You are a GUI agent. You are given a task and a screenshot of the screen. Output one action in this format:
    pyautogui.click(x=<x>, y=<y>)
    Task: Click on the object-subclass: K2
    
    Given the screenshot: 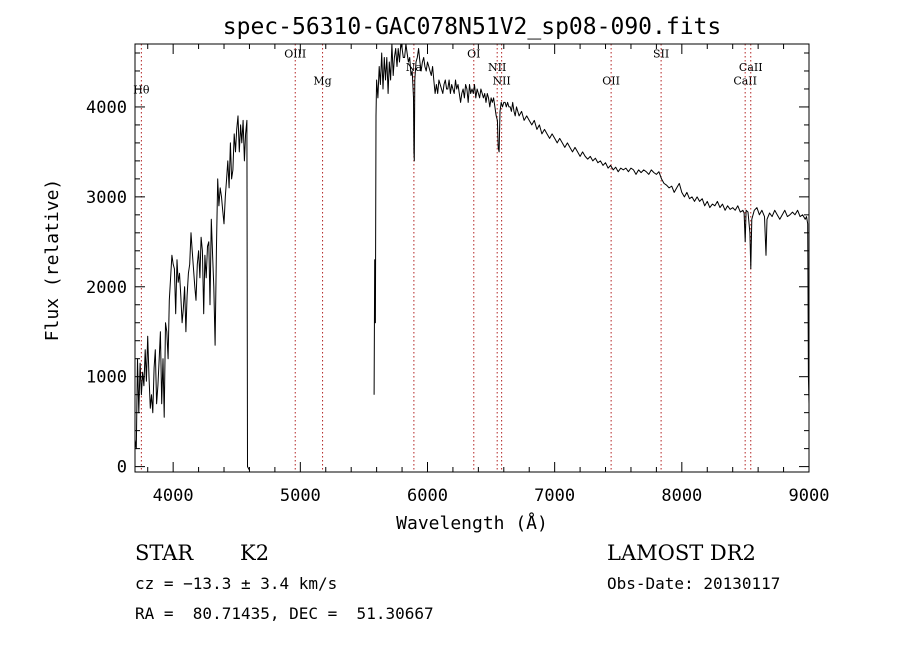 What is the action you would take?
    pyautogui.click(x=254, y=553)
    